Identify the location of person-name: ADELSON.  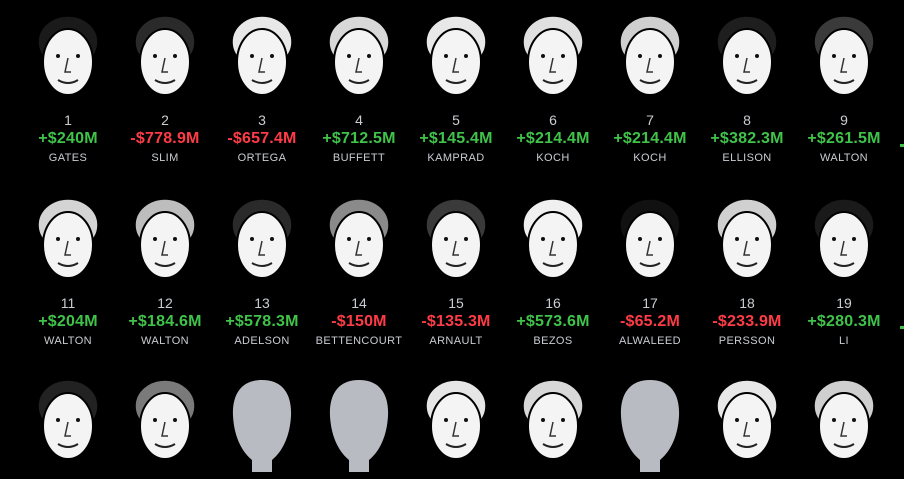
(262, 341).